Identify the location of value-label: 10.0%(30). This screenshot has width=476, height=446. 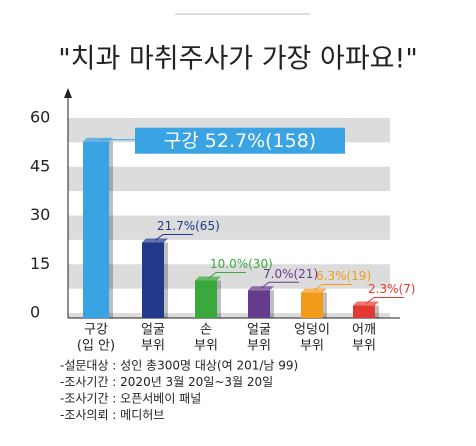
(241, 264).